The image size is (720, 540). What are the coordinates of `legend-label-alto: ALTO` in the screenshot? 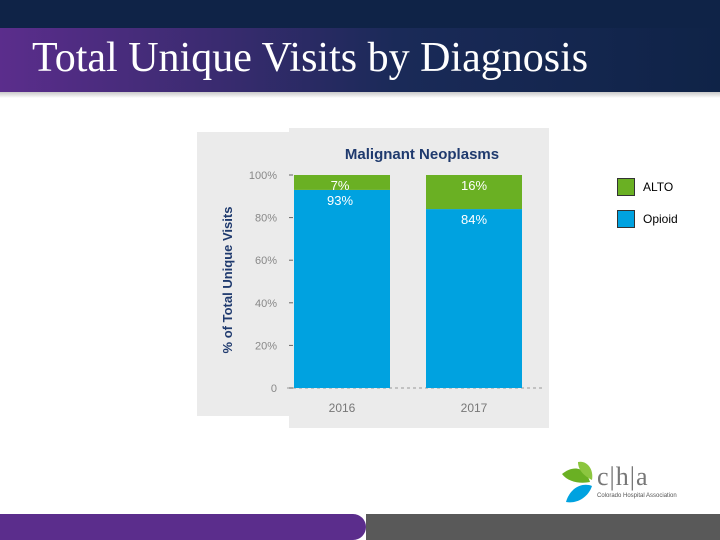 It's located at (658, 187).